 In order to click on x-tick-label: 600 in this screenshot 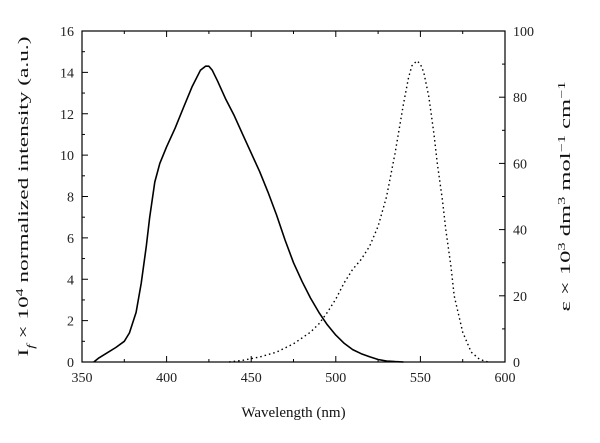, I will do `click(505, 378)`.